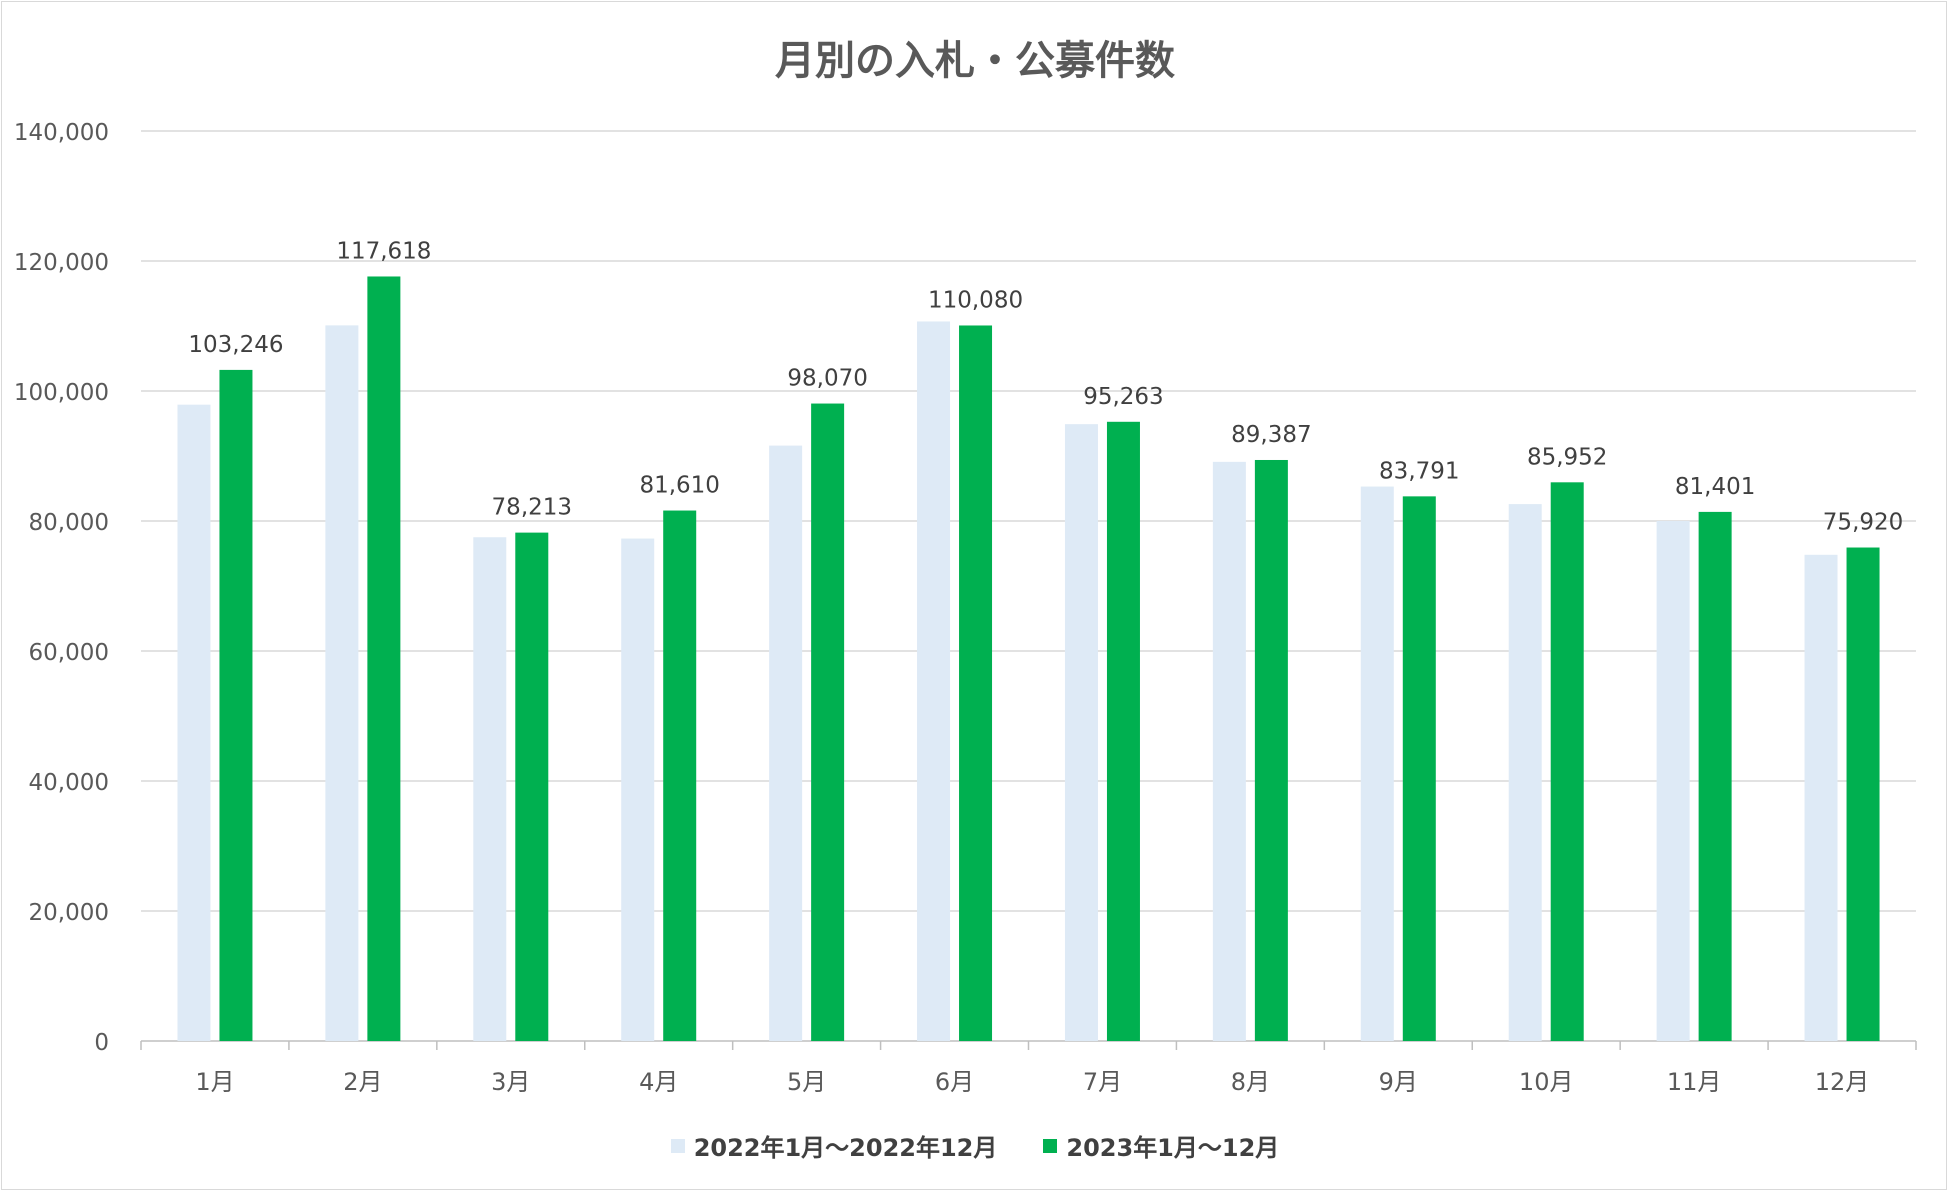 The height and width of the screenshot is (1193, 1950). I want to click on x-tick-label: 10月, so click(1546, 1082).